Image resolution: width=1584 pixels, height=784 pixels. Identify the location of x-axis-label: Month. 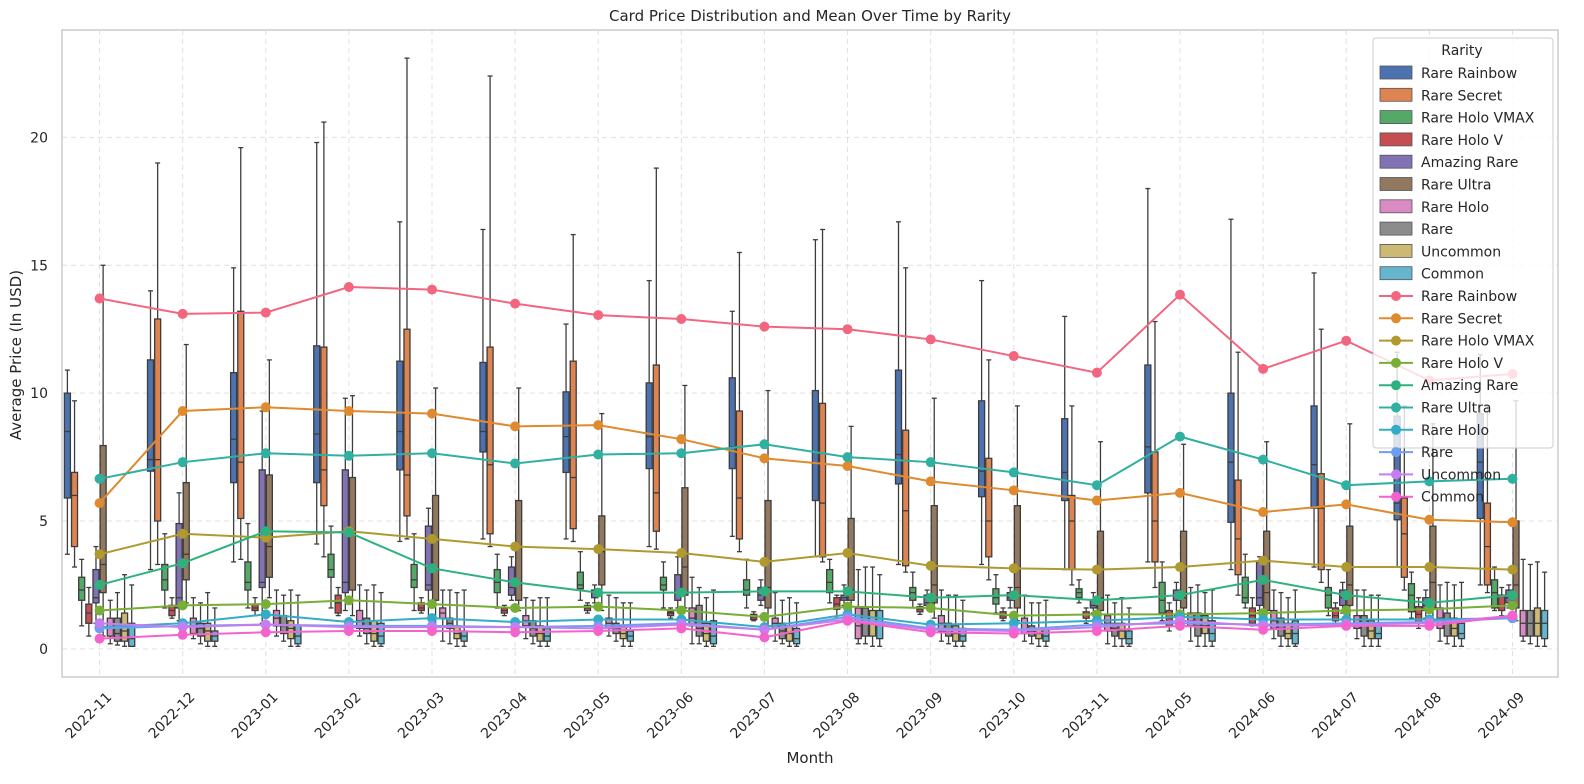
(809, 758).